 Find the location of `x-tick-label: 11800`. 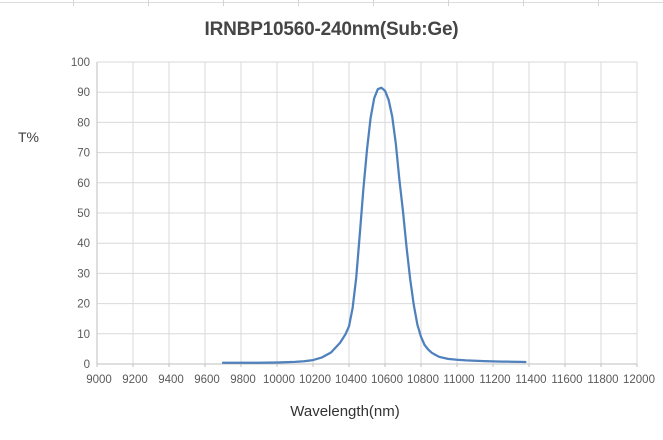

x-tick-label: 11800 is located at coordinates (602, 380).